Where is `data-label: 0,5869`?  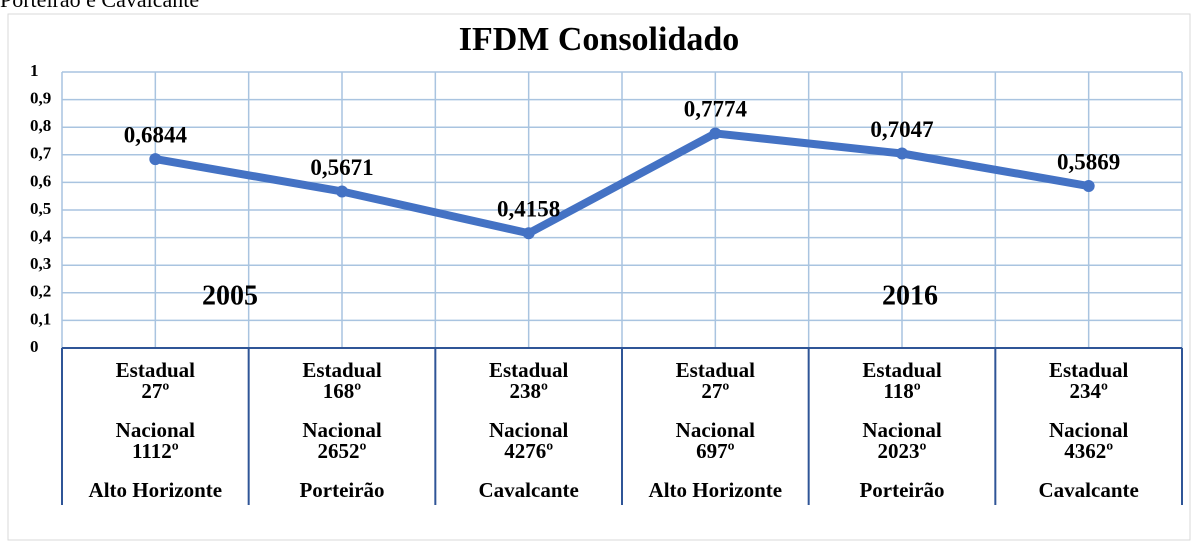 data-label: 0,5869 is located at coordinates (1088, 161).